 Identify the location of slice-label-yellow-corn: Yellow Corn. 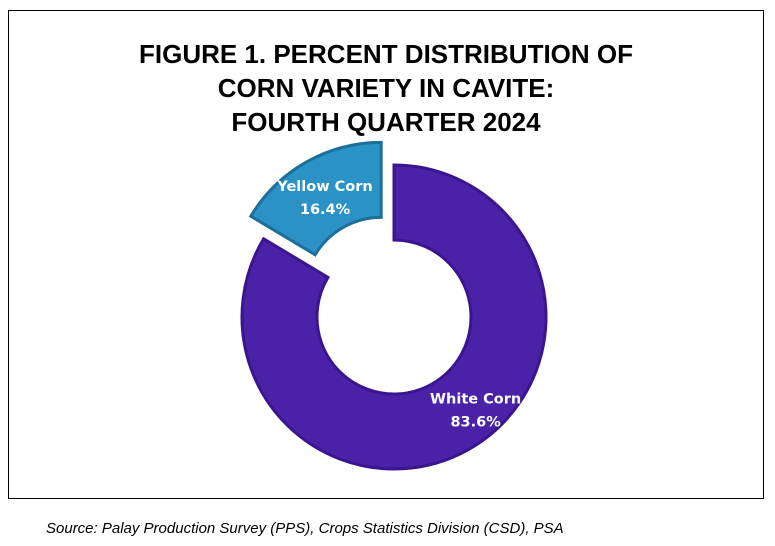
(324, 187).